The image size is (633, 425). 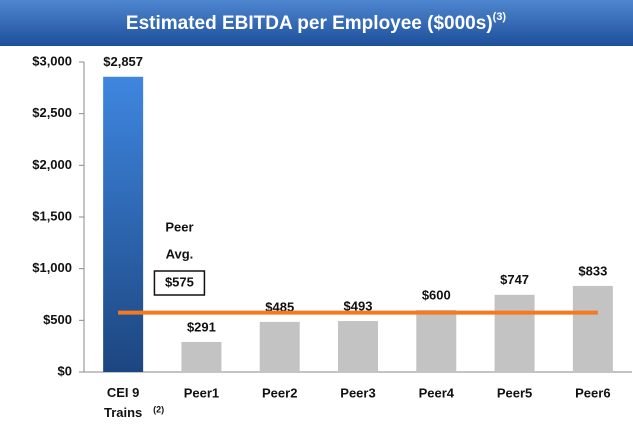 I want to click on value-label: $493, so click(x=358, y=305).